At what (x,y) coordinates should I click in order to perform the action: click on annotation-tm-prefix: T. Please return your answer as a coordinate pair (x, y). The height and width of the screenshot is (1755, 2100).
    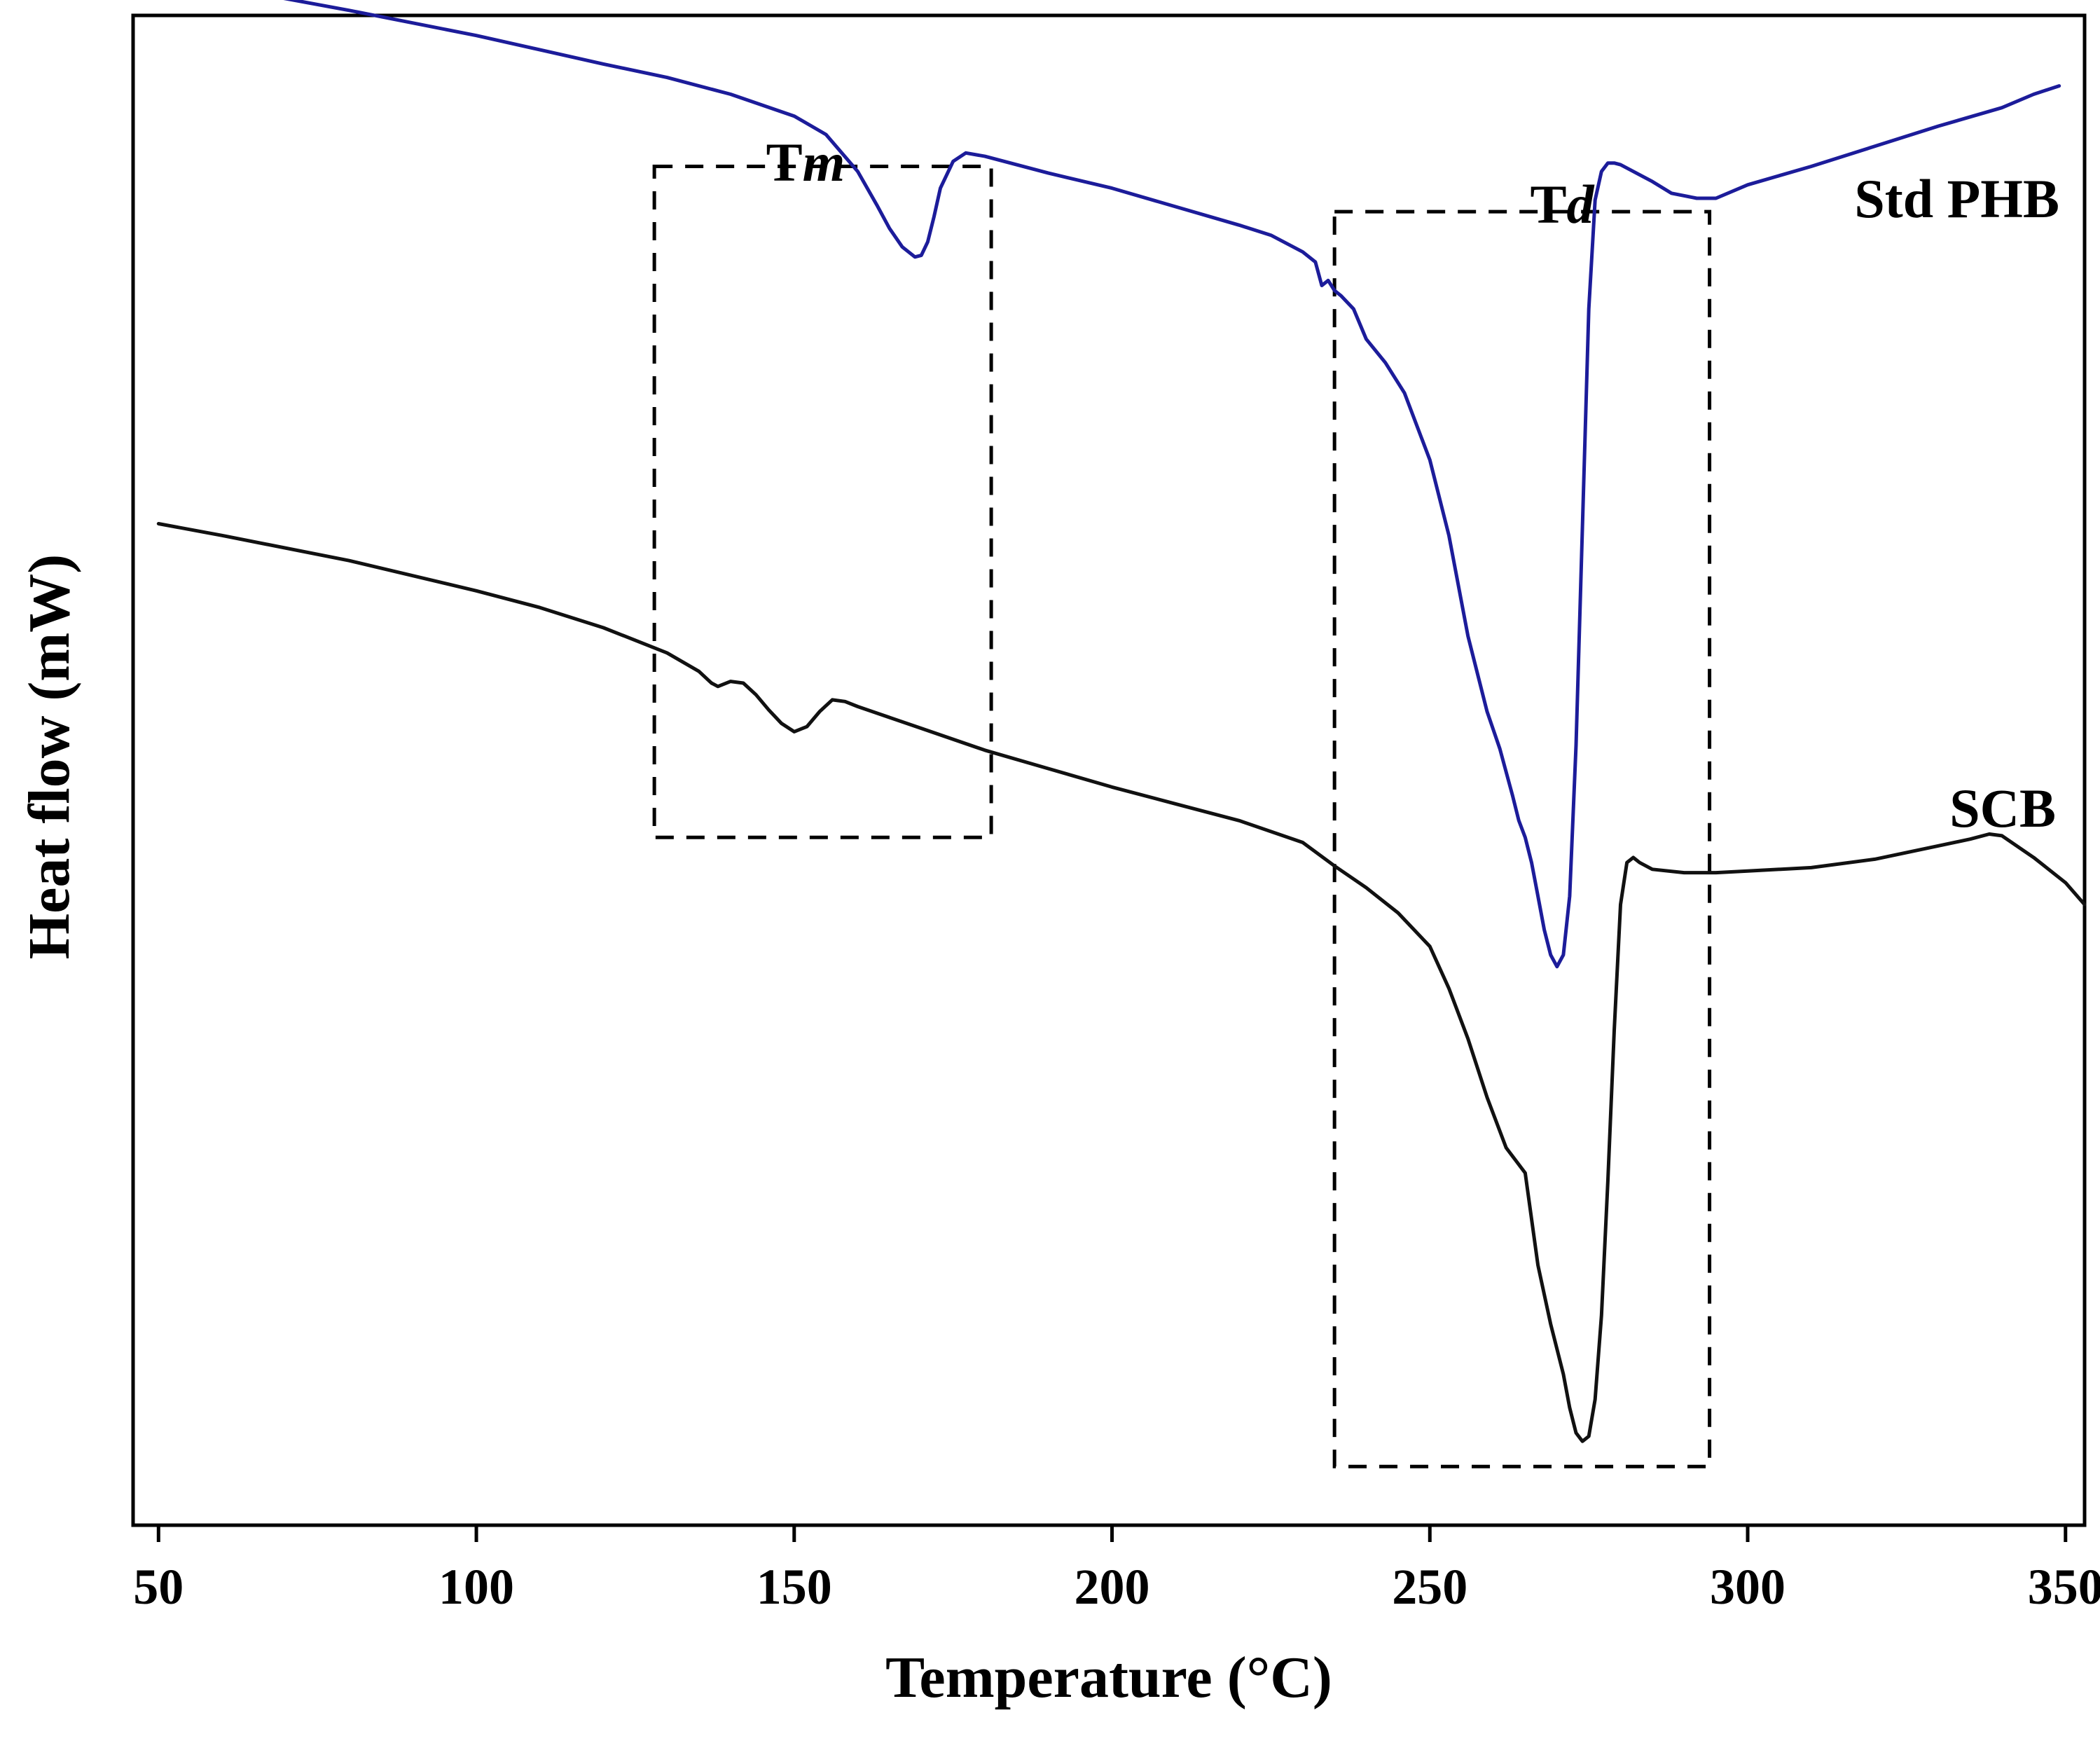
    Looking at the image, I should click on (784, 162).